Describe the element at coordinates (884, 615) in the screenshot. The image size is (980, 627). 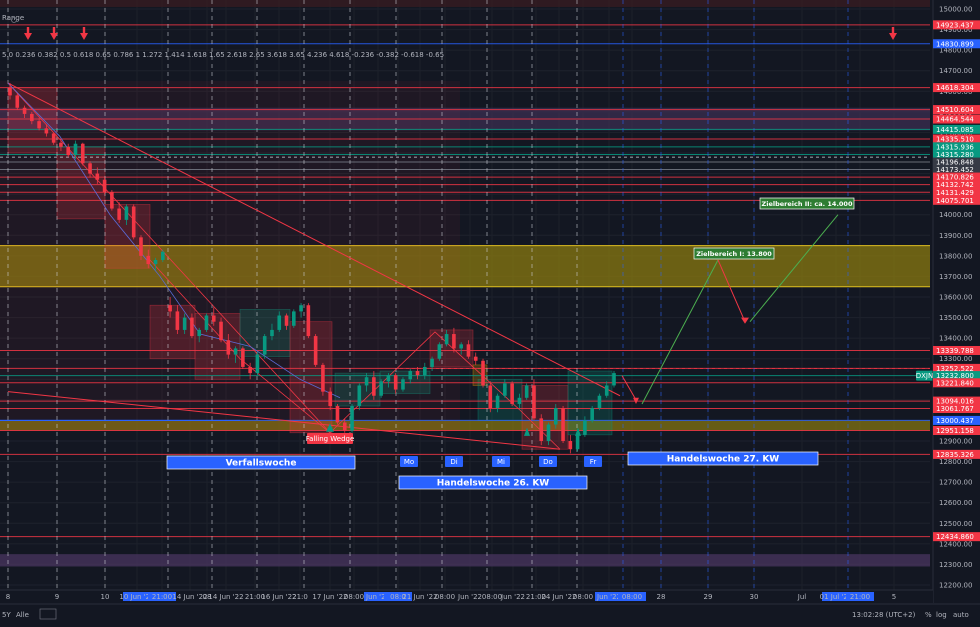
I see `clock-readout: 13:02:28 (UTC+2)` at that location.